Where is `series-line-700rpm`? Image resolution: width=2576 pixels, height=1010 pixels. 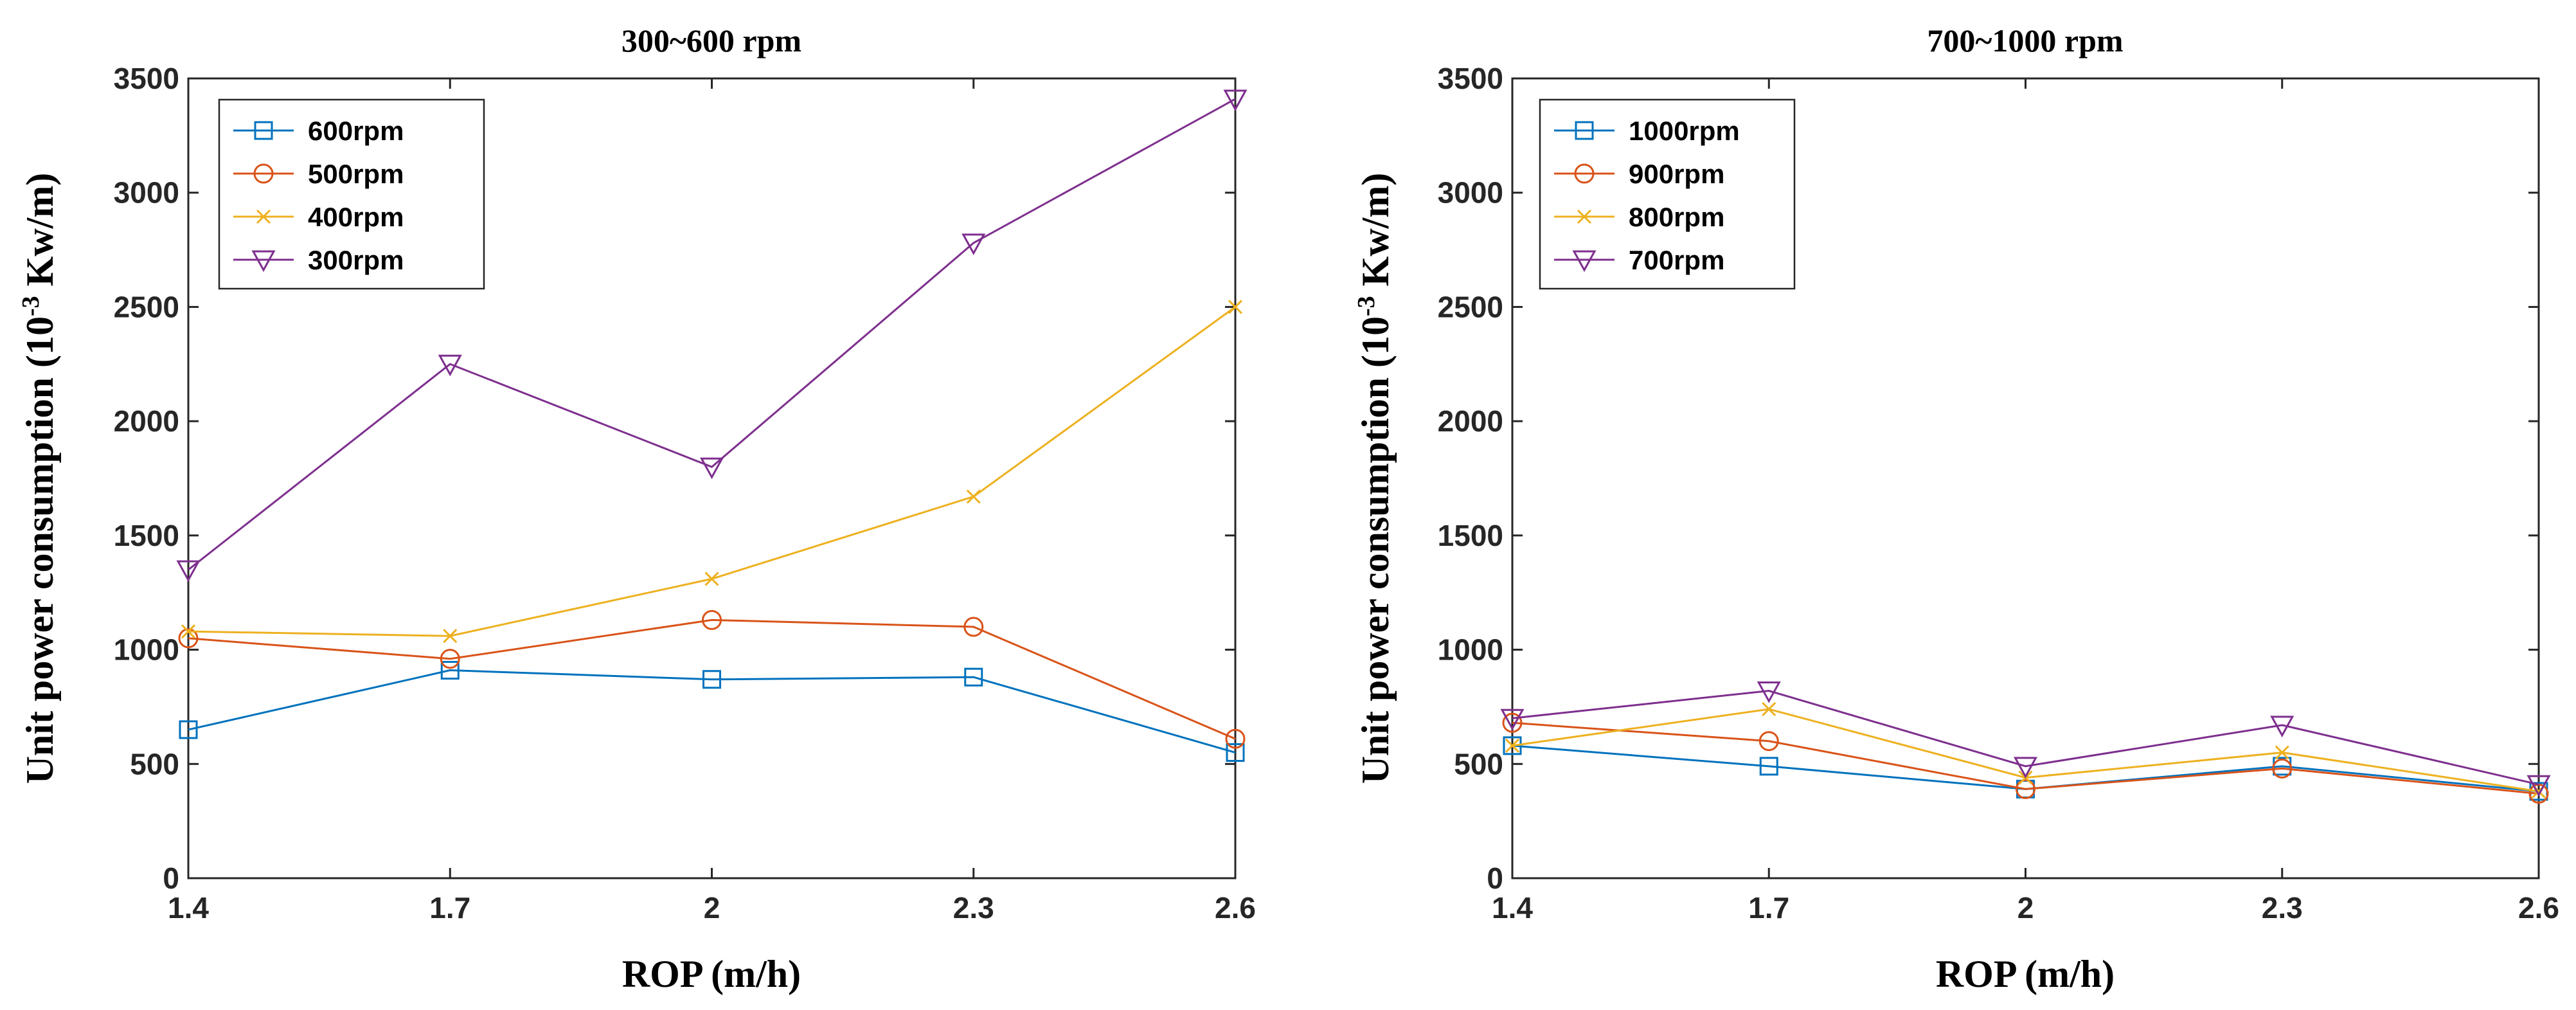
series-line-700rpm is located at coordinates (2025, 738).